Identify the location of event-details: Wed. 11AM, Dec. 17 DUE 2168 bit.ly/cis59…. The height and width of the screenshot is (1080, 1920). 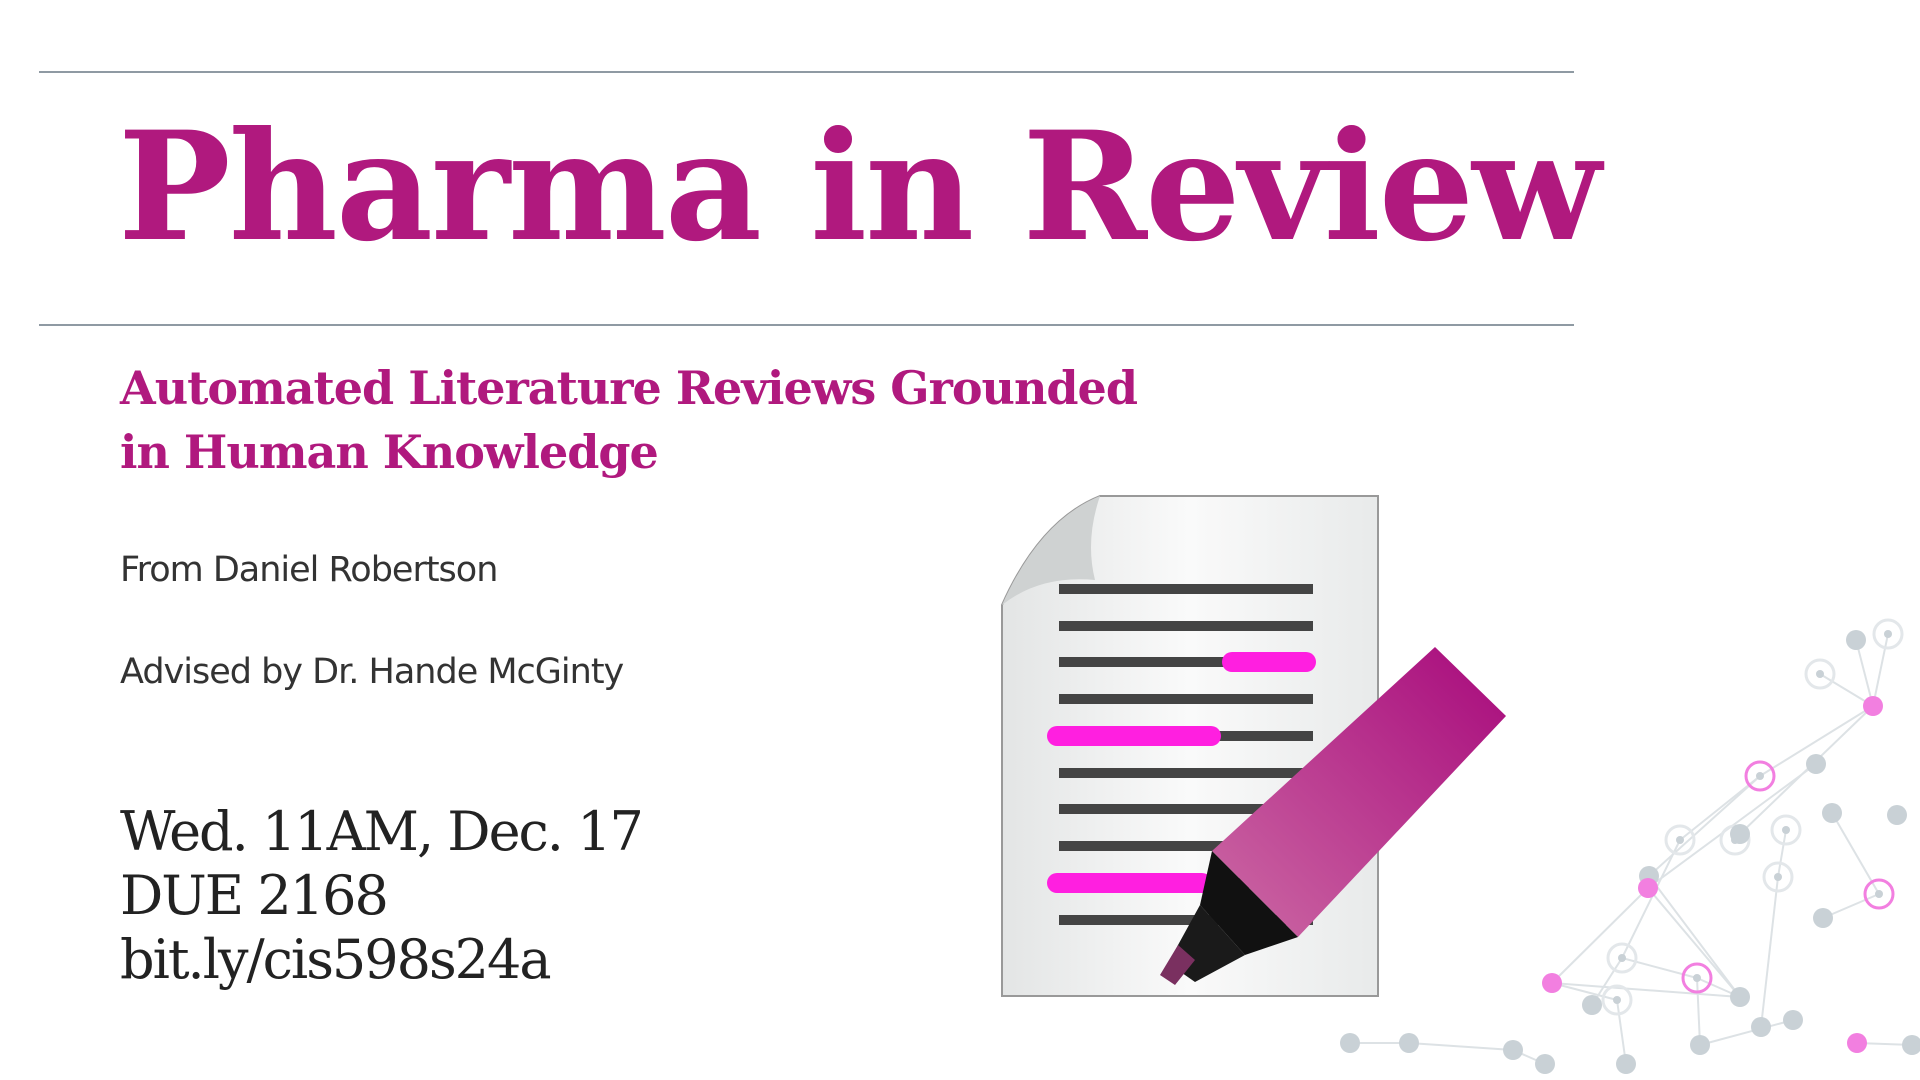
(382, 896).